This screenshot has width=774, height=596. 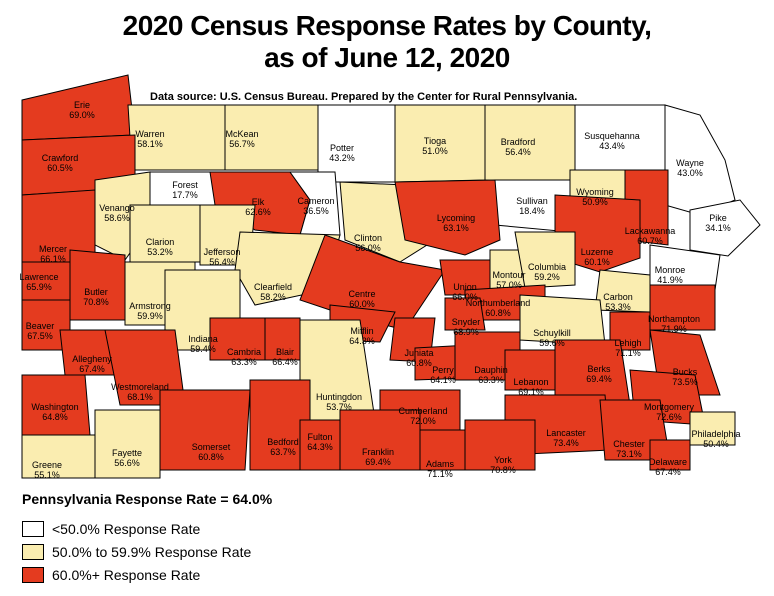 I want to click on county-label-sullivan: Sullivan 18.4%, so click(x=532, y=206).